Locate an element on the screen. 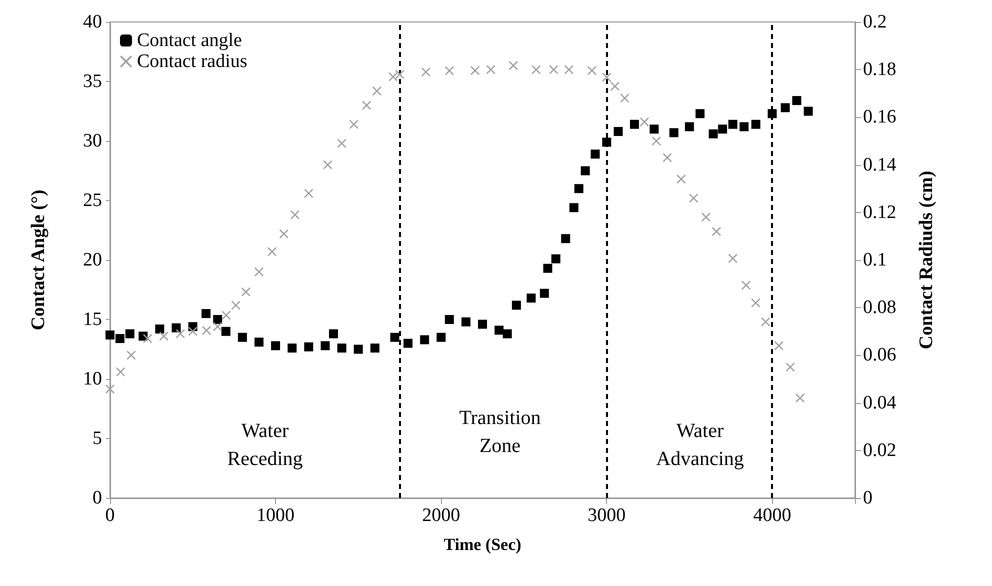 Image resolution: width=992 pixels, height=586 pixels. y-tick-label: 20 is located at coordinates (92, 260).